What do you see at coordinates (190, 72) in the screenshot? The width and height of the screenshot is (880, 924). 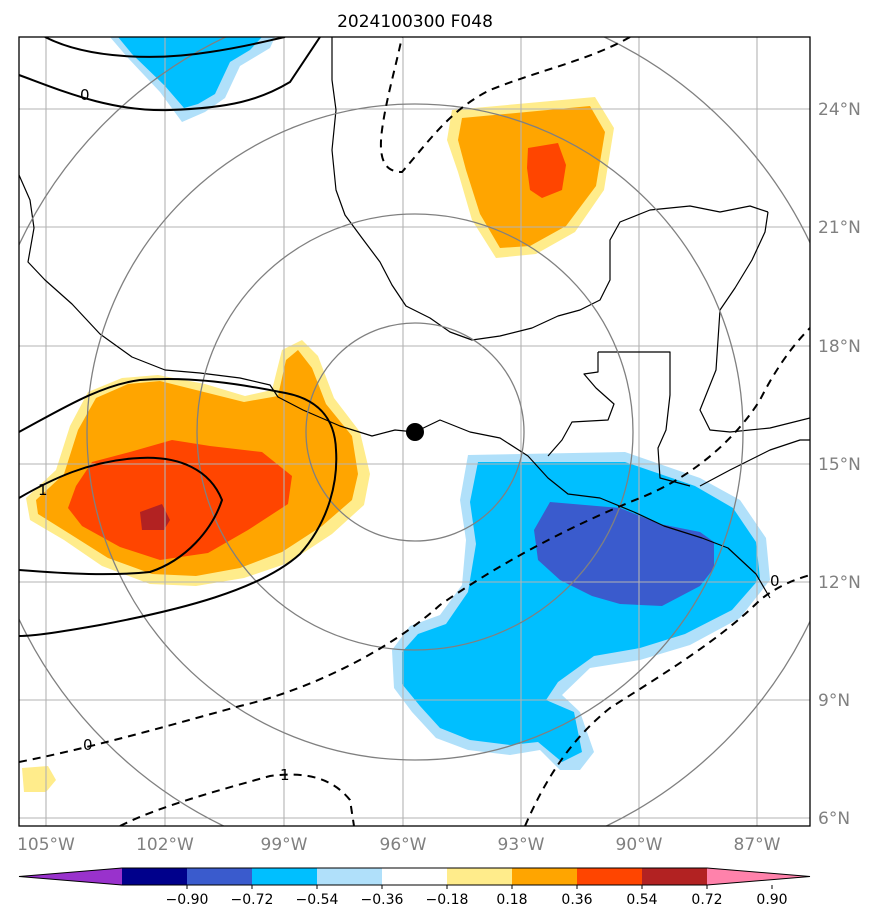 I see `anomaly-fill-north-blue` at bounding box center [190, 72].